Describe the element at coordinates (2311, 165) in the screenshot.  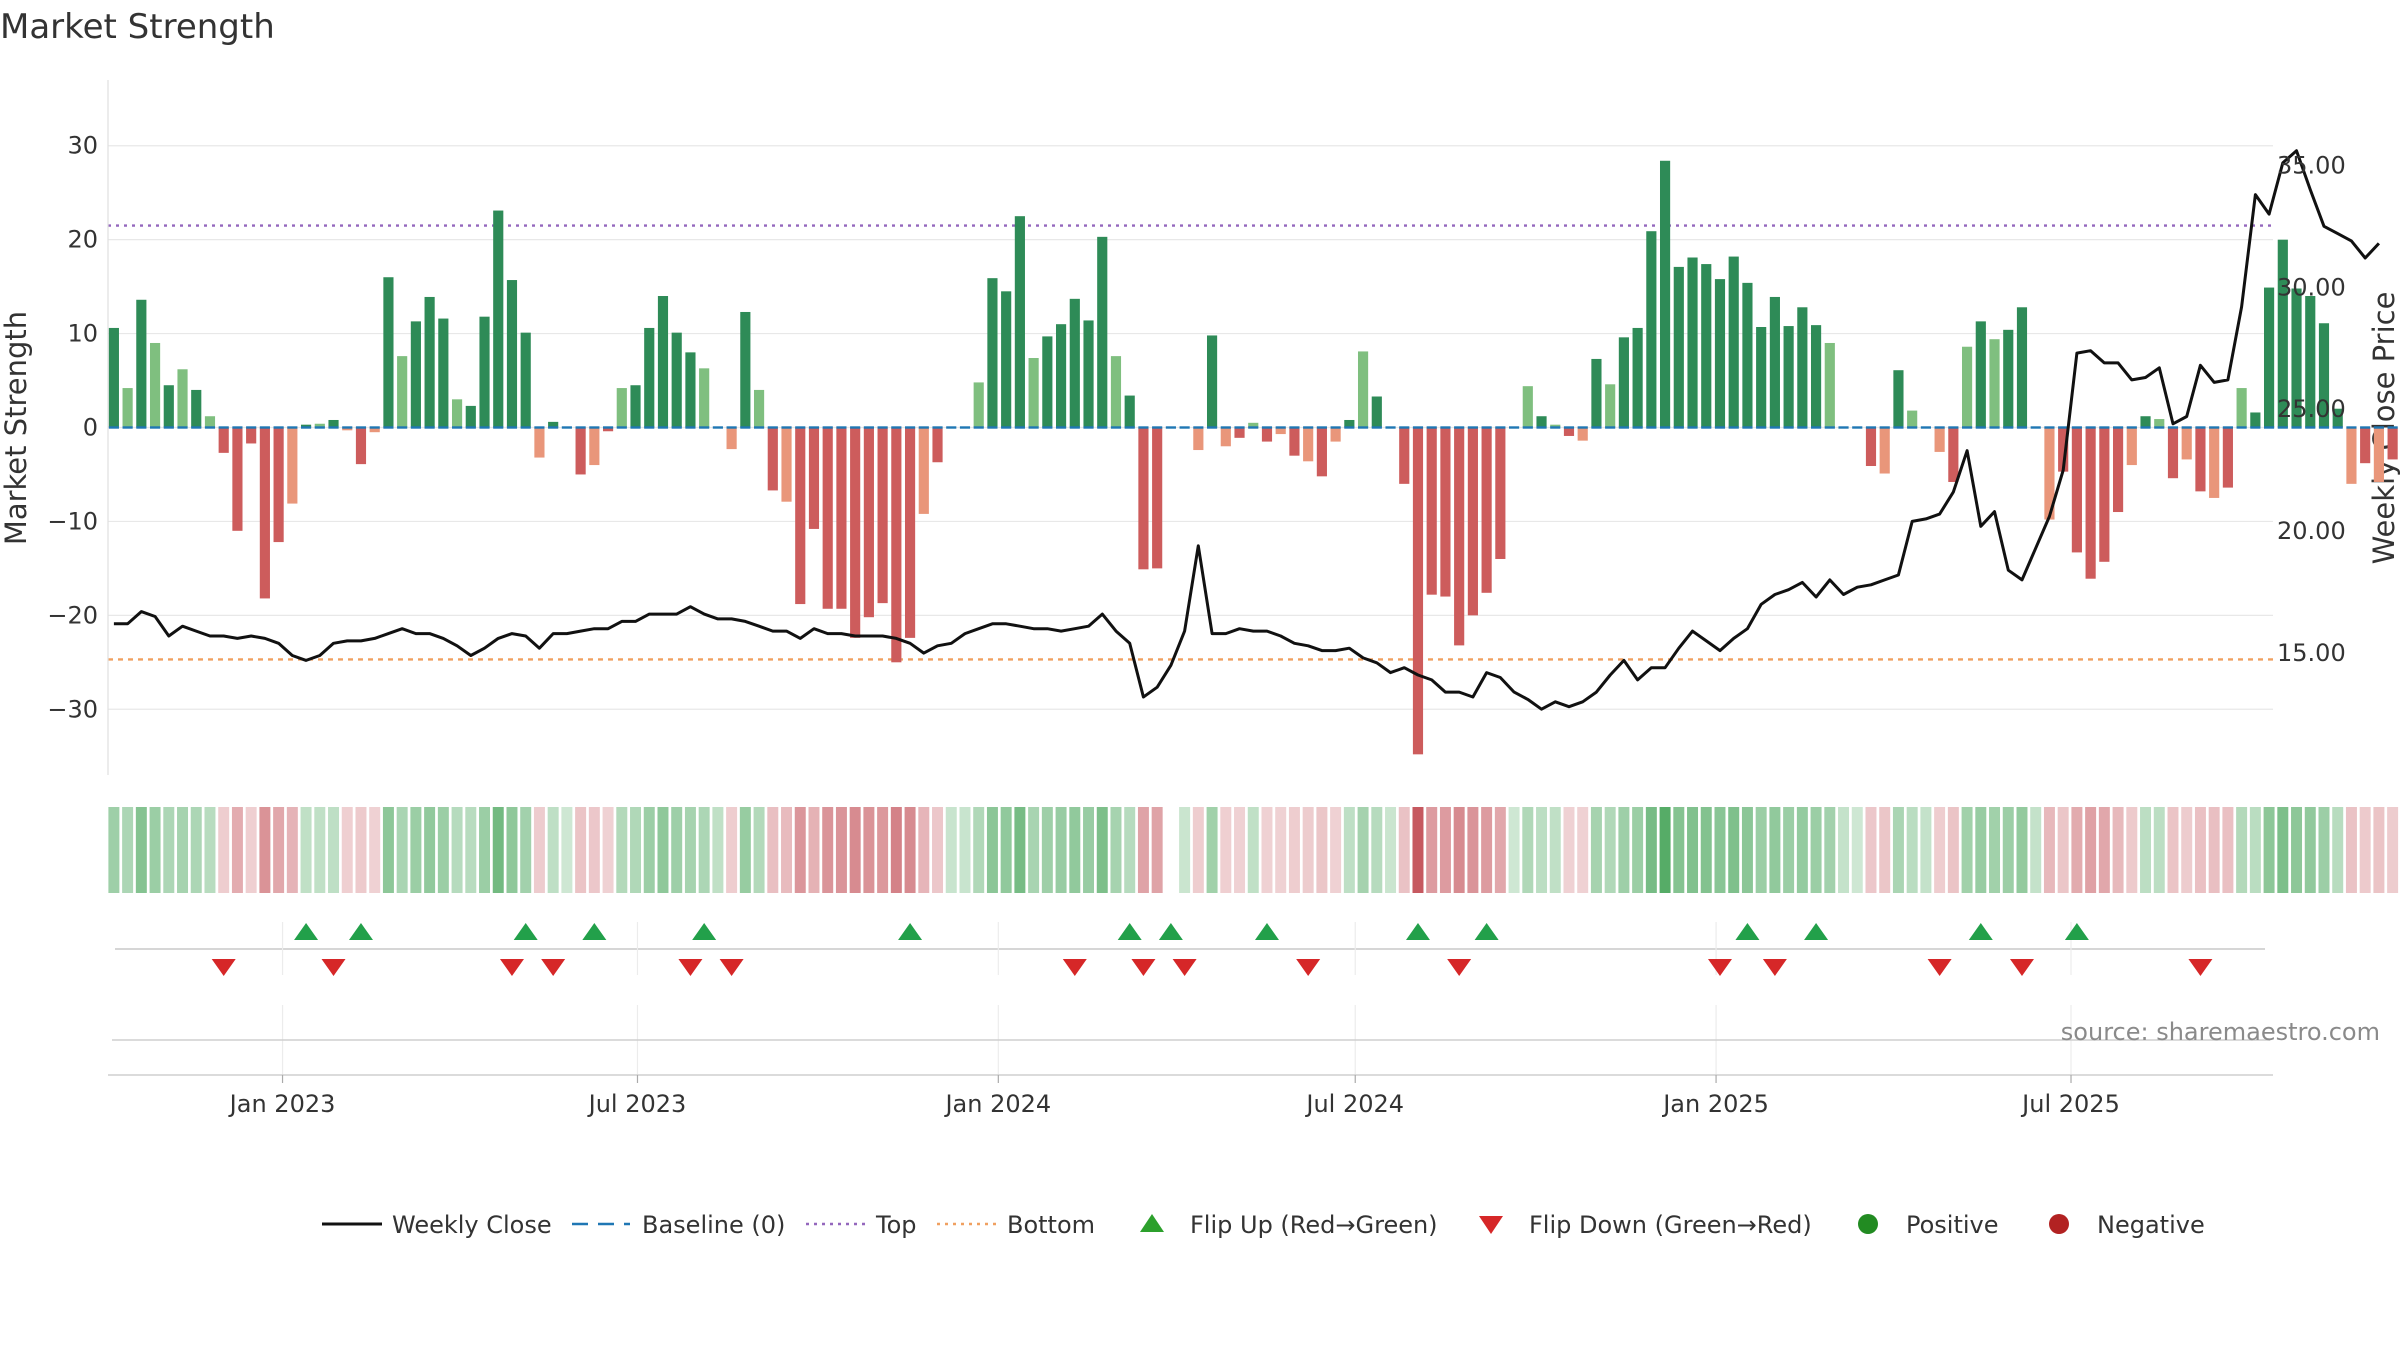
I see `y2-tick-label: 35.00` at that location.